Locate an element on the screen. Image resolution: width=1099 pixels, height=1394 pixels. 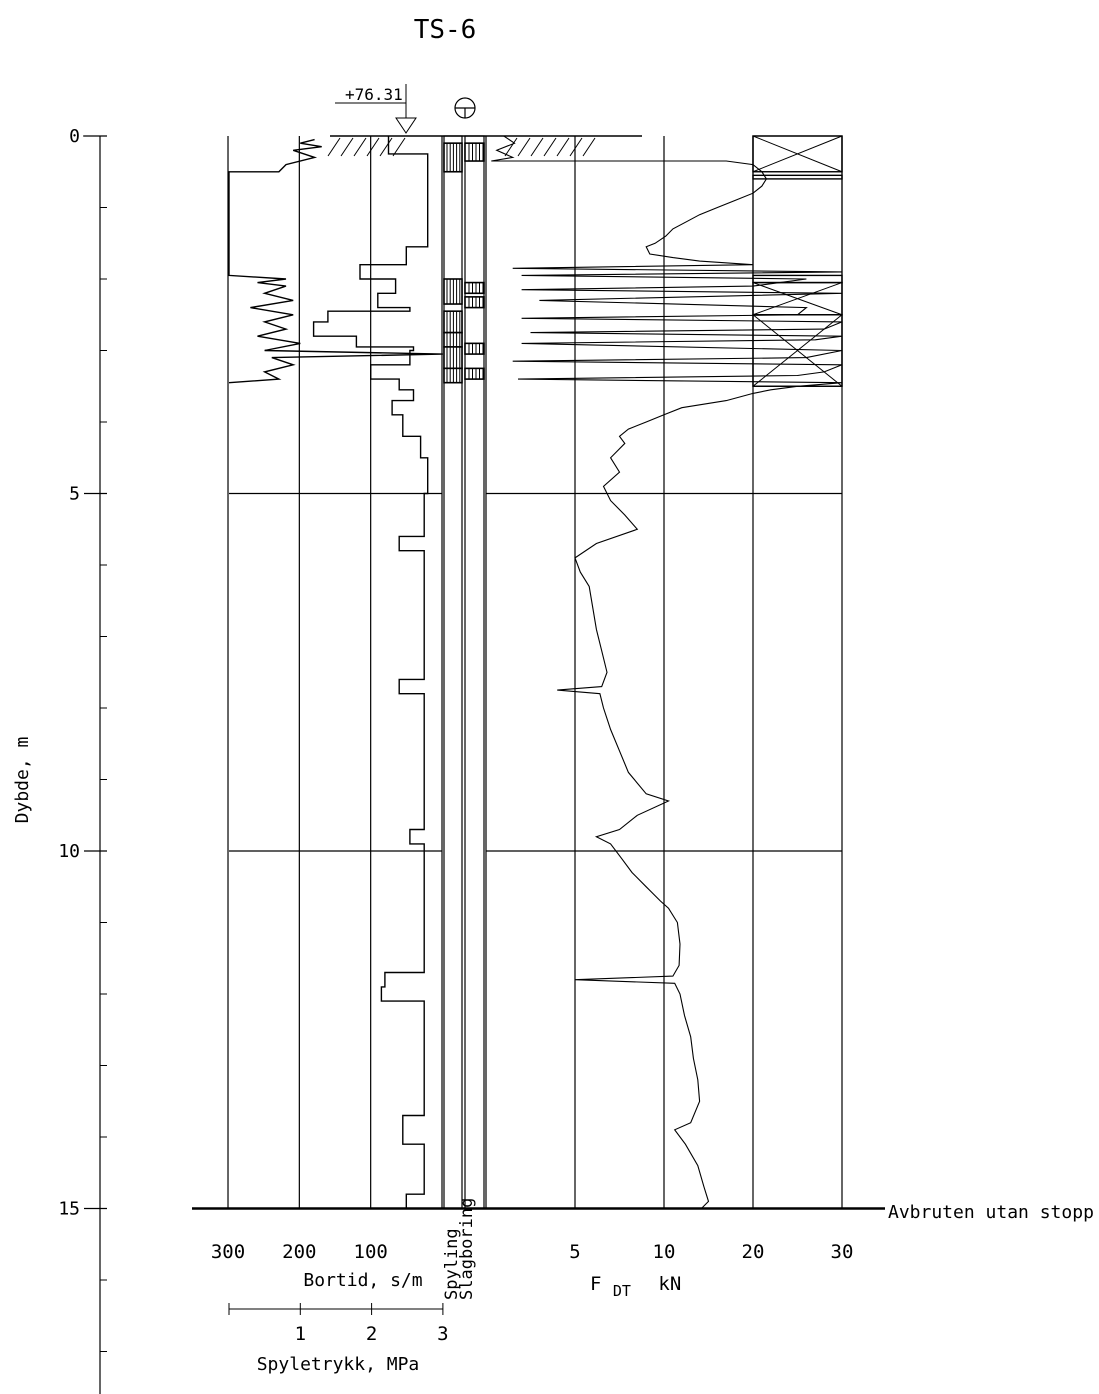
spyling-label: Spyling is located at coordinates (452, 1264).